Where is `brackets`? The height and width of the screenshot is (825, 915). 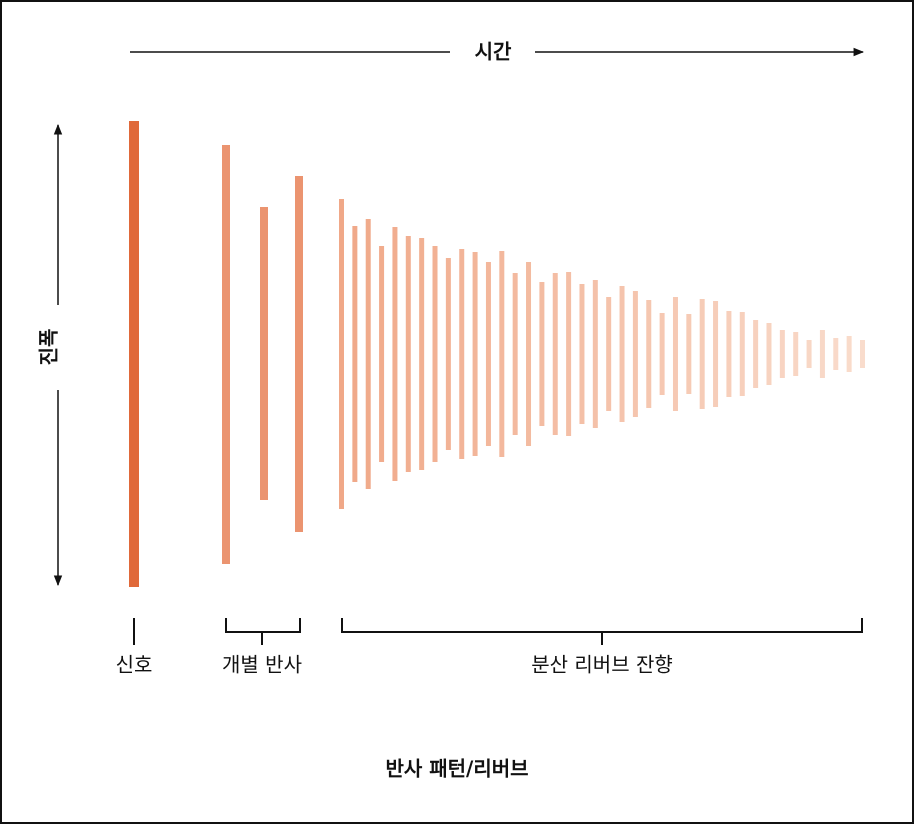
brackets is located at coordinates (498, 631).